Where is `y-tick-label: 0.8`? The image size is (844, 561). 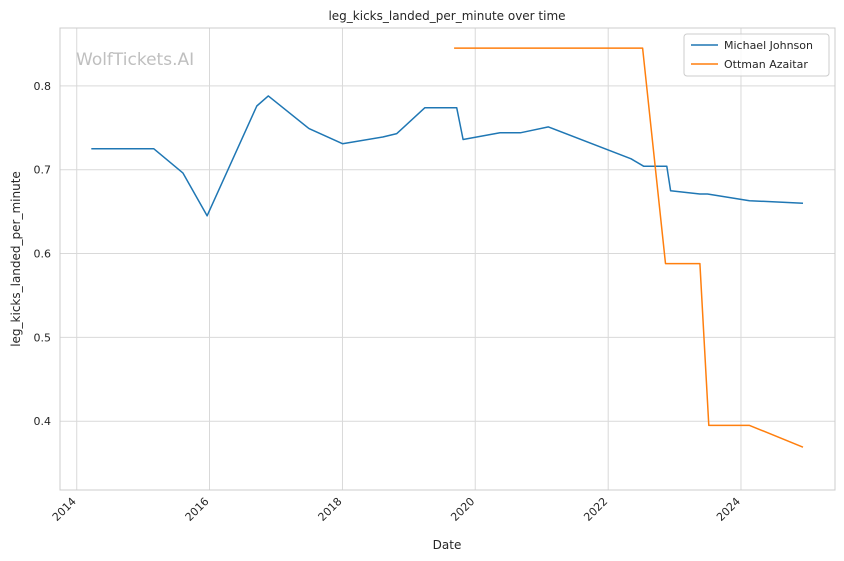 y-tick-label: 0.8 is located at coordinates (43, 86).